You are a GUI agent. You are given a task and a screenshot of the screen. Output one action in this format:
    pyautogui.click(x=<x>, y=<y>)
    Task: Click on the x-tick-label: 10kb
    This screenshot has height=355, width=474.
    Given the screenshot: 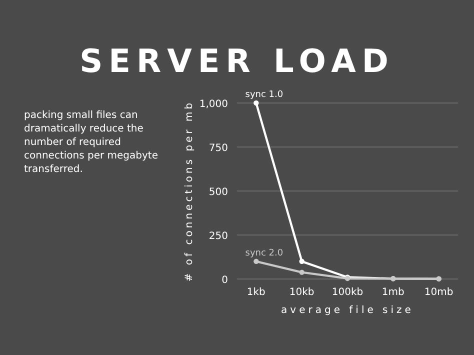 What is the action you would take?
    pyautogui.click(x=301, y=292)
    